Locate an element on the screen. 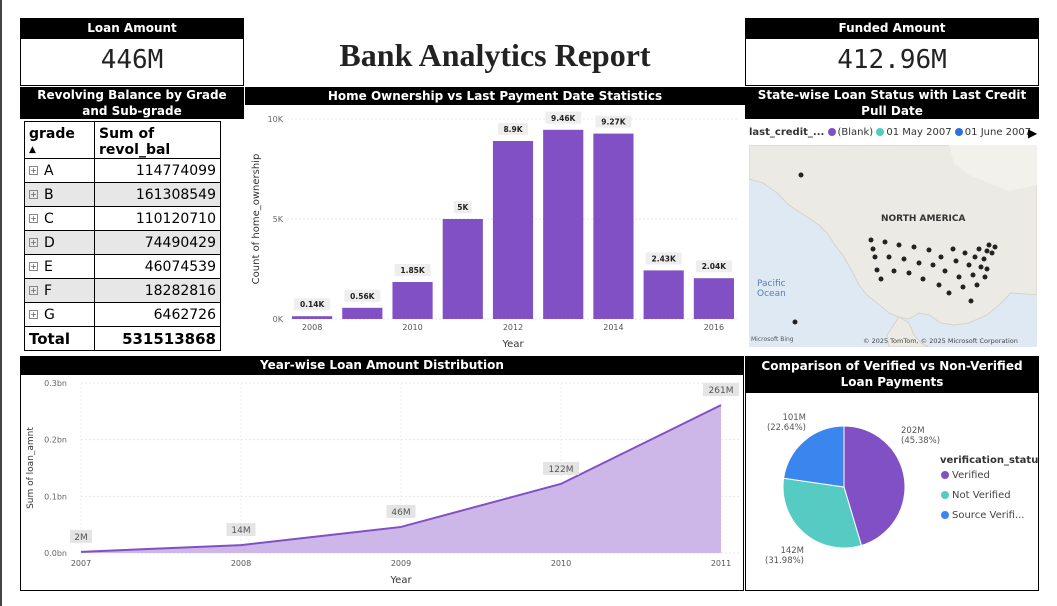 This screenshot has width=1057, height=606. table-row: + A 114774099 is located at coordinates (122, 170).